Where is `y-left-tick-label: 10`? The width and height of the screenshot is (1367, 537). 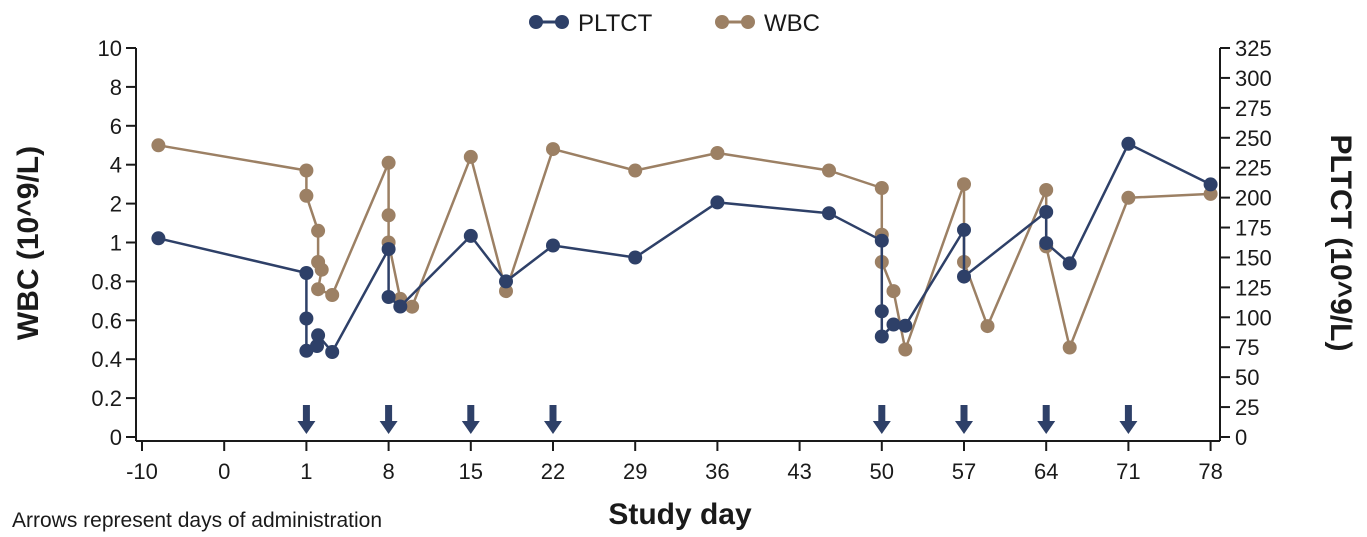 y-left-tick-label: 10 is located at coordinates (110, 48).